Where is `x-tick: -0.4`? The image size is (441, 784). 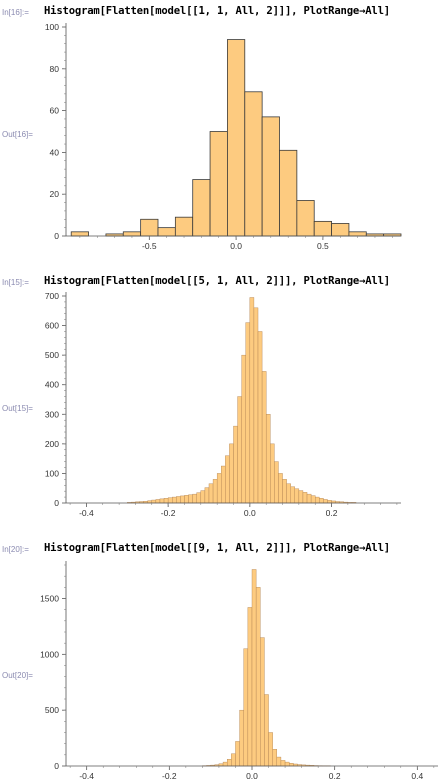
x-tick: -0.4 is located at coordinates (86, 510).